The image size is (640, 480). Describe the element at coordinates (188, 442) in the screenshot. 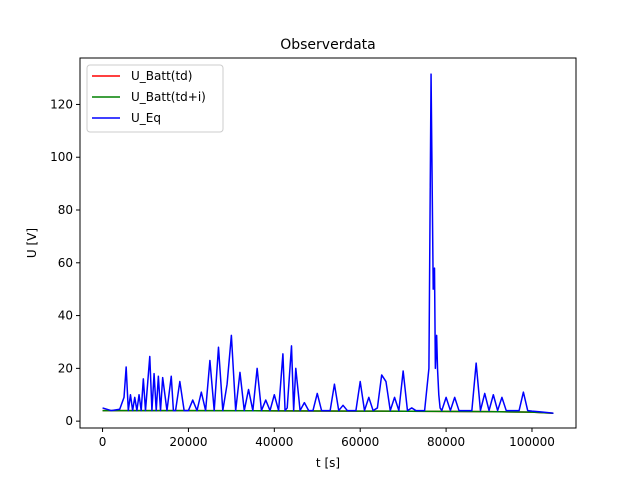

I see `x-tick-label: 20000` at that location.